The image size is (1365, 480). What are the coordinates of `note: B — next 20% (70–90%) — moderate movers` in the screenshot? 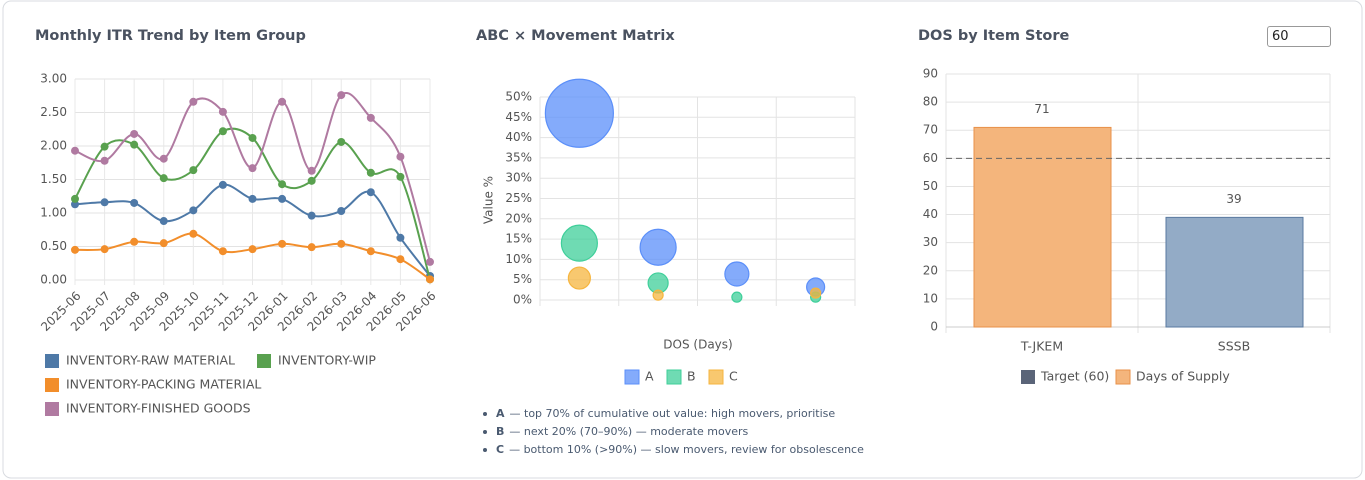 It's located at (622, 431).